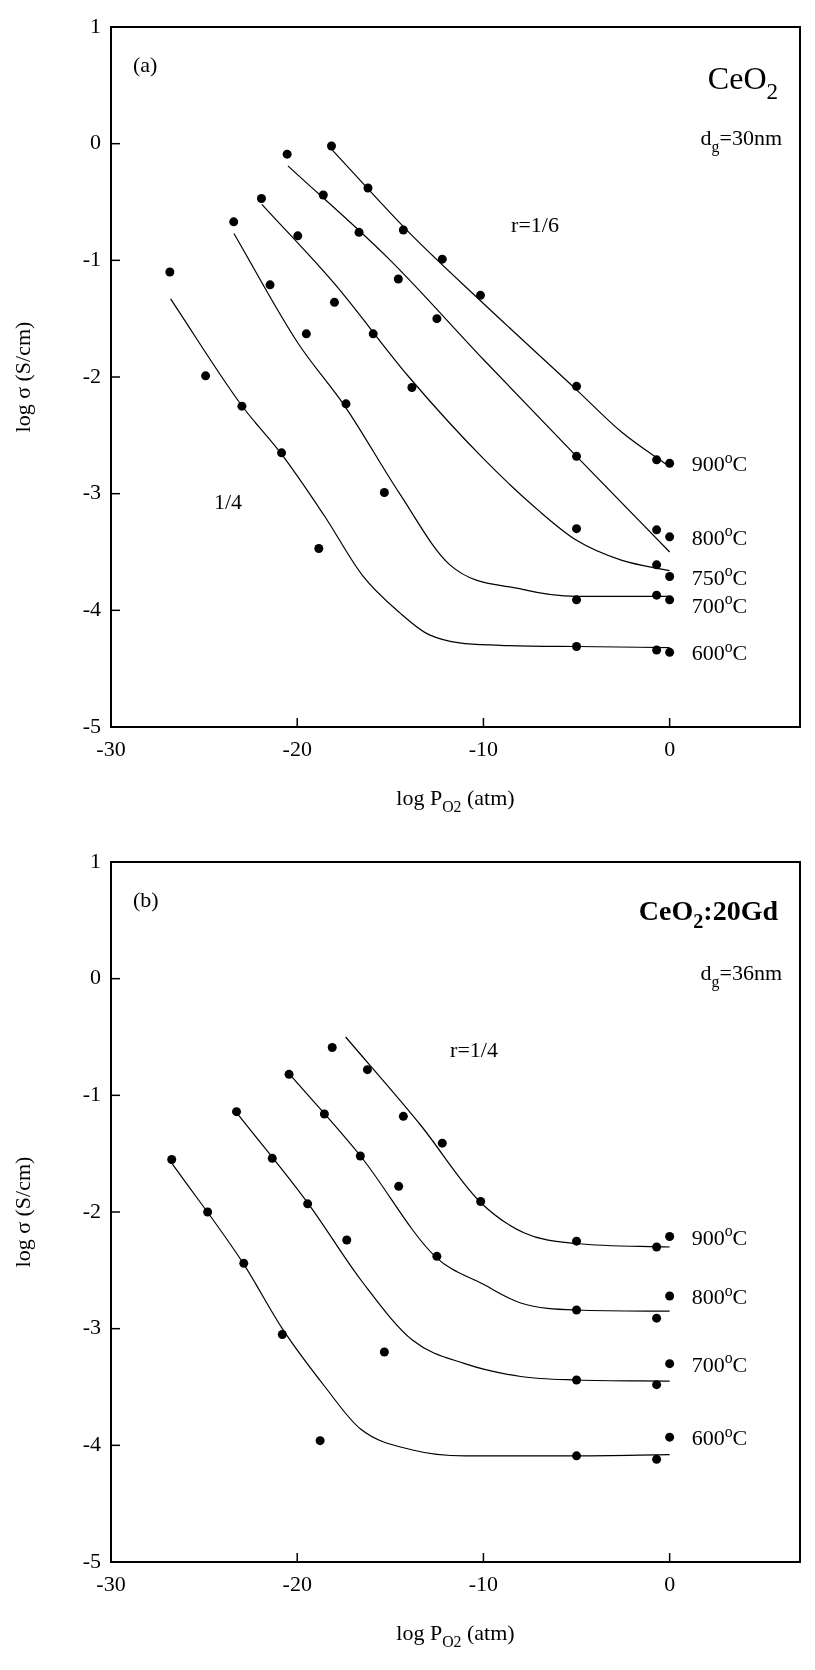 The image size is (815, 1670). What do you see at coordinates (146, 899) in the screenshot?
I see `annotation: (b)` at bounding box center [146, 899].